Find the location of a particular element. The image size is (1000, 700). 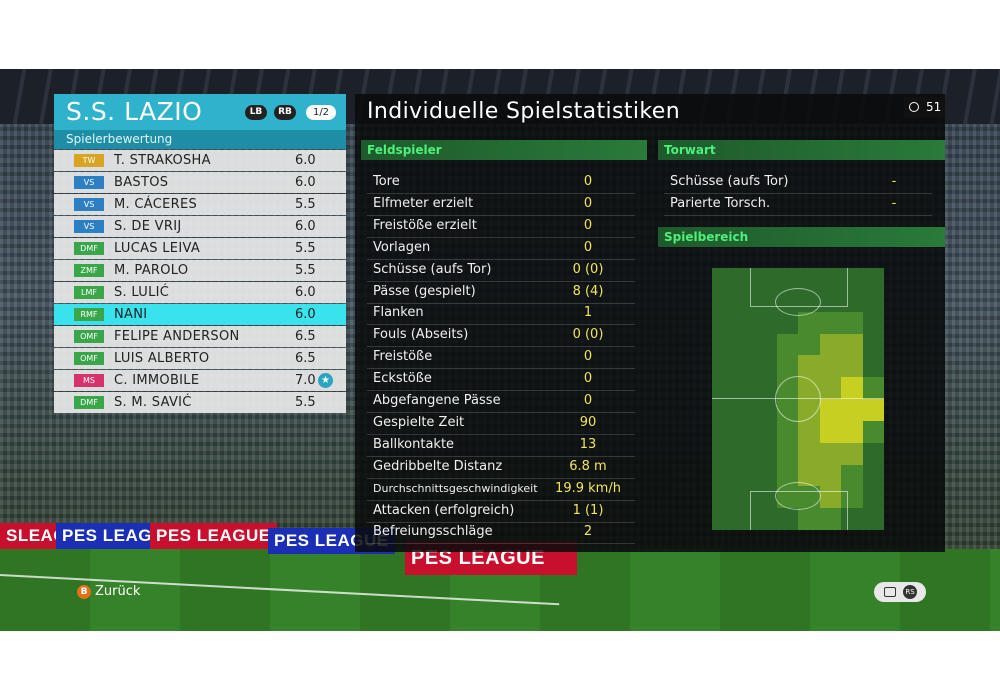

player-name: LUIS ALBERTO is located at coordinates (162, 358).